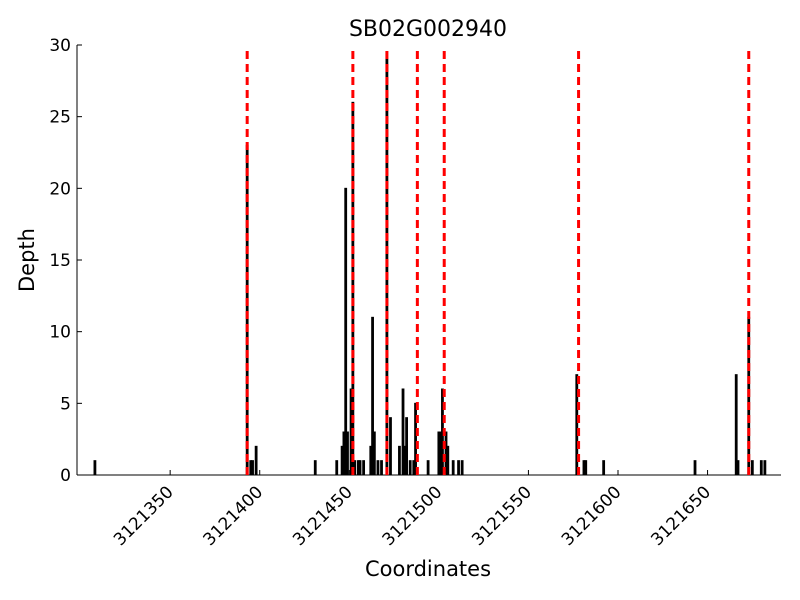 The image size is (800, 600). Describe the element at coordinates (323, 516) in the screenshot. I see `x-tick-label: 3121450` at that location.